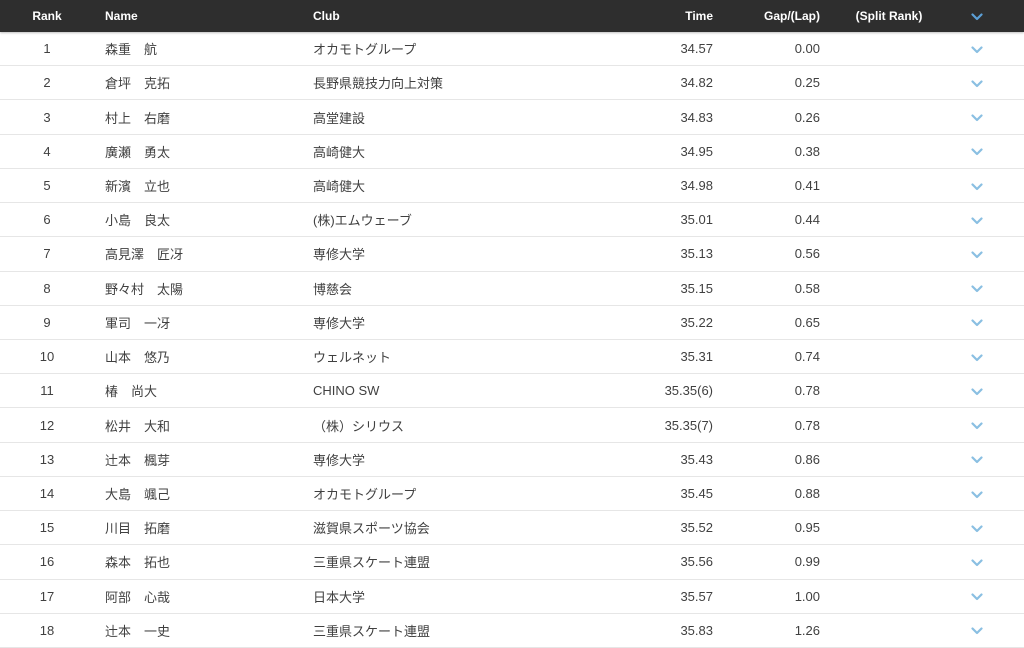 The width and height of the screenshot is (1024, 648). I want to click on rank-cell: 5, so click(47, 185).